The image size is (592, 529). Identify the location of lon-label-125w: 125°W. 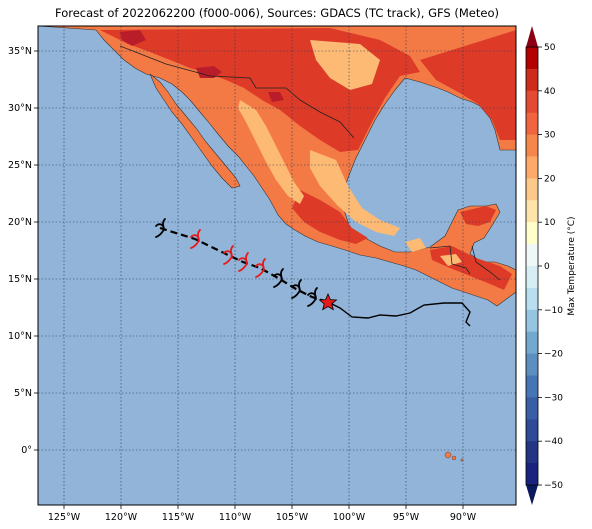
(64, 517).